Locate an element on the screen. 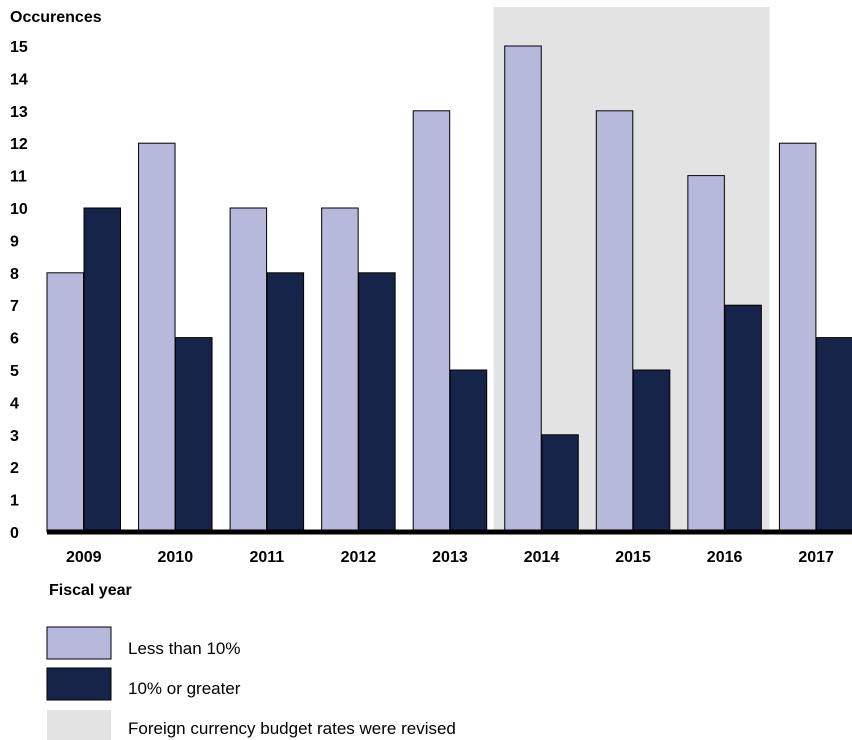  y-tick-label: 8 is located at coordinates (14, 274).